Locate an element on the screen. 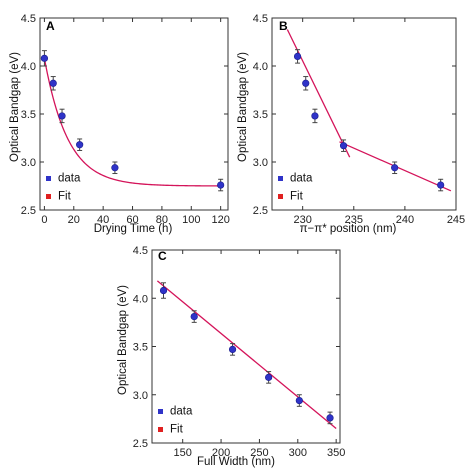 Image resolution: width=474 pixels, height=474 pixels. panel-c-xtick-label: 150 is located at coordinates (183, 453).